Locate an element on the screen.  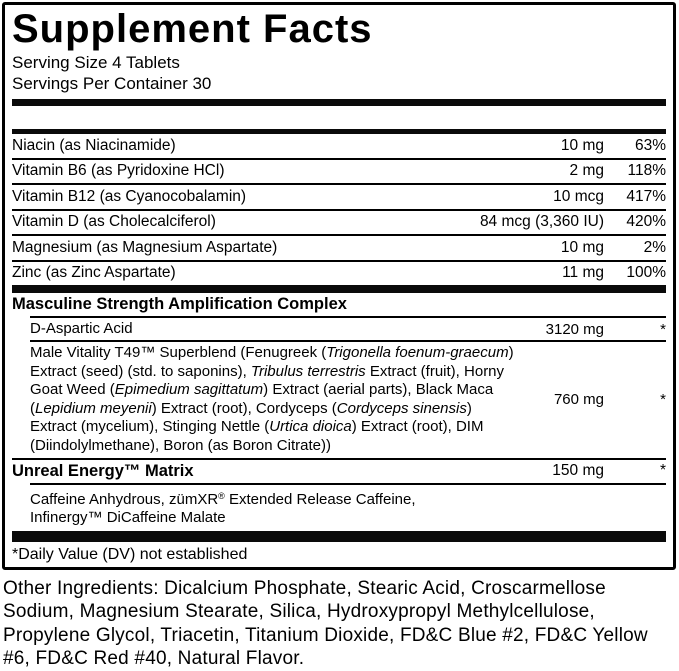
nutrient-row-amount: 2 mg is located at coordinates (586, 171).